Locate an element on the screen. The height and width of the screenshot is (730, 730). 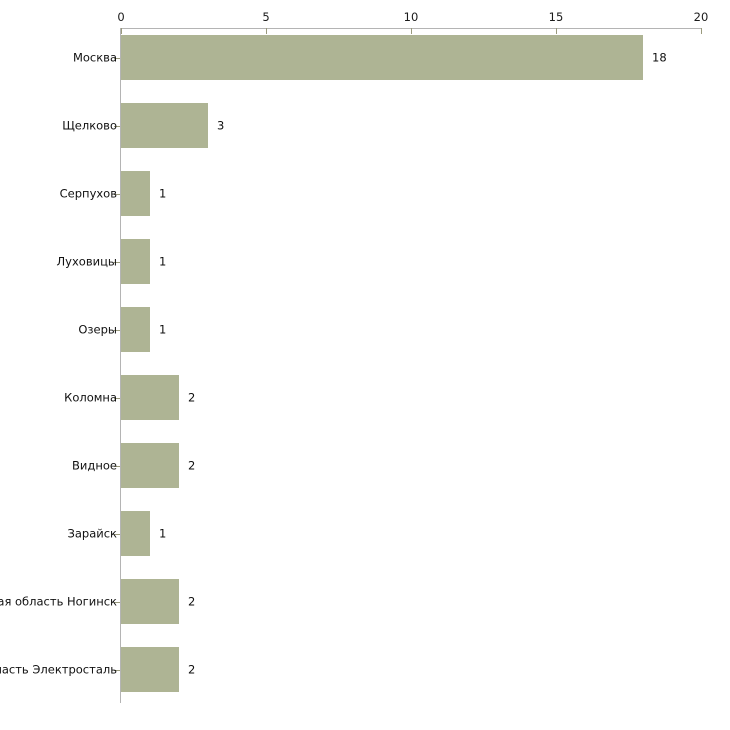
y-axis-category-label: Щелково is located at coordinates (89, 125).